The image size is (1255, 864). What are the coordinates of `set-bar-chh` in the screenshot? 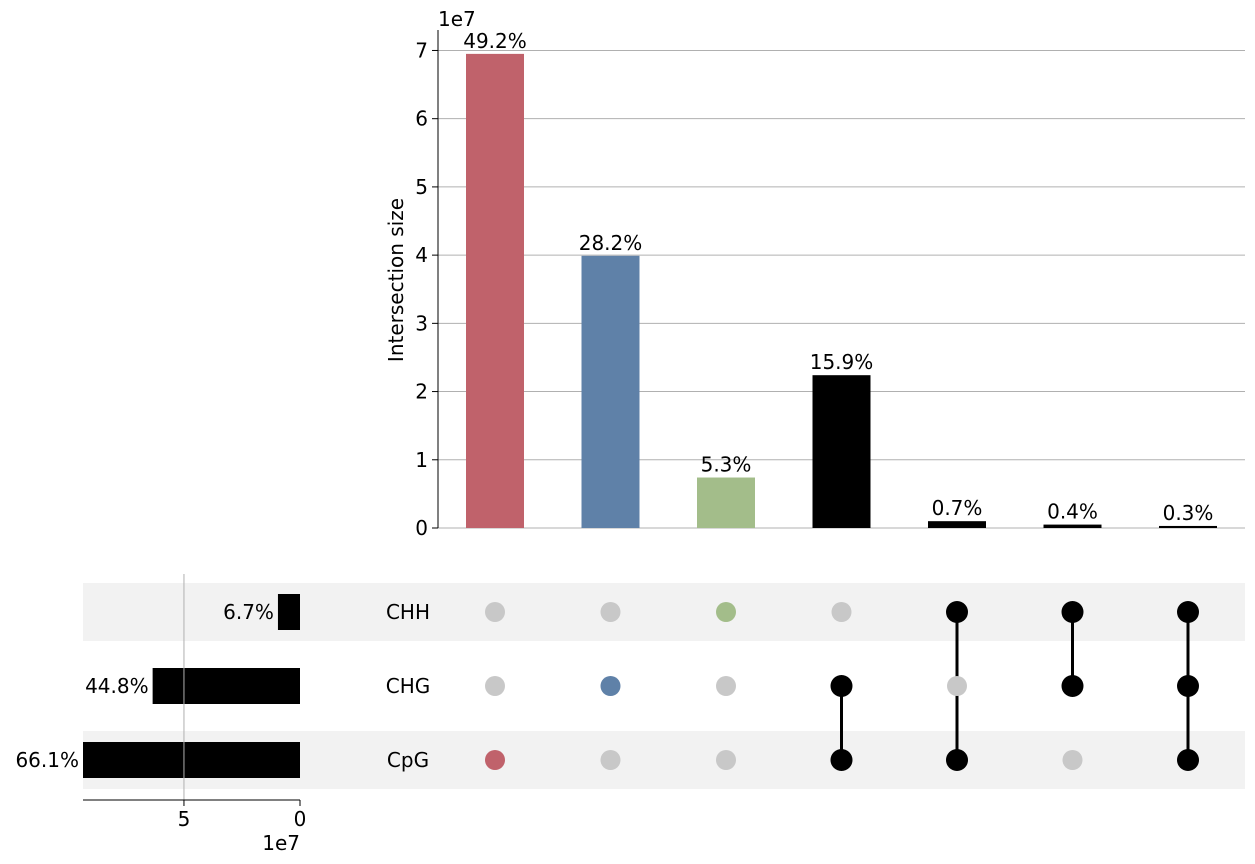 It's located at (288, 612).